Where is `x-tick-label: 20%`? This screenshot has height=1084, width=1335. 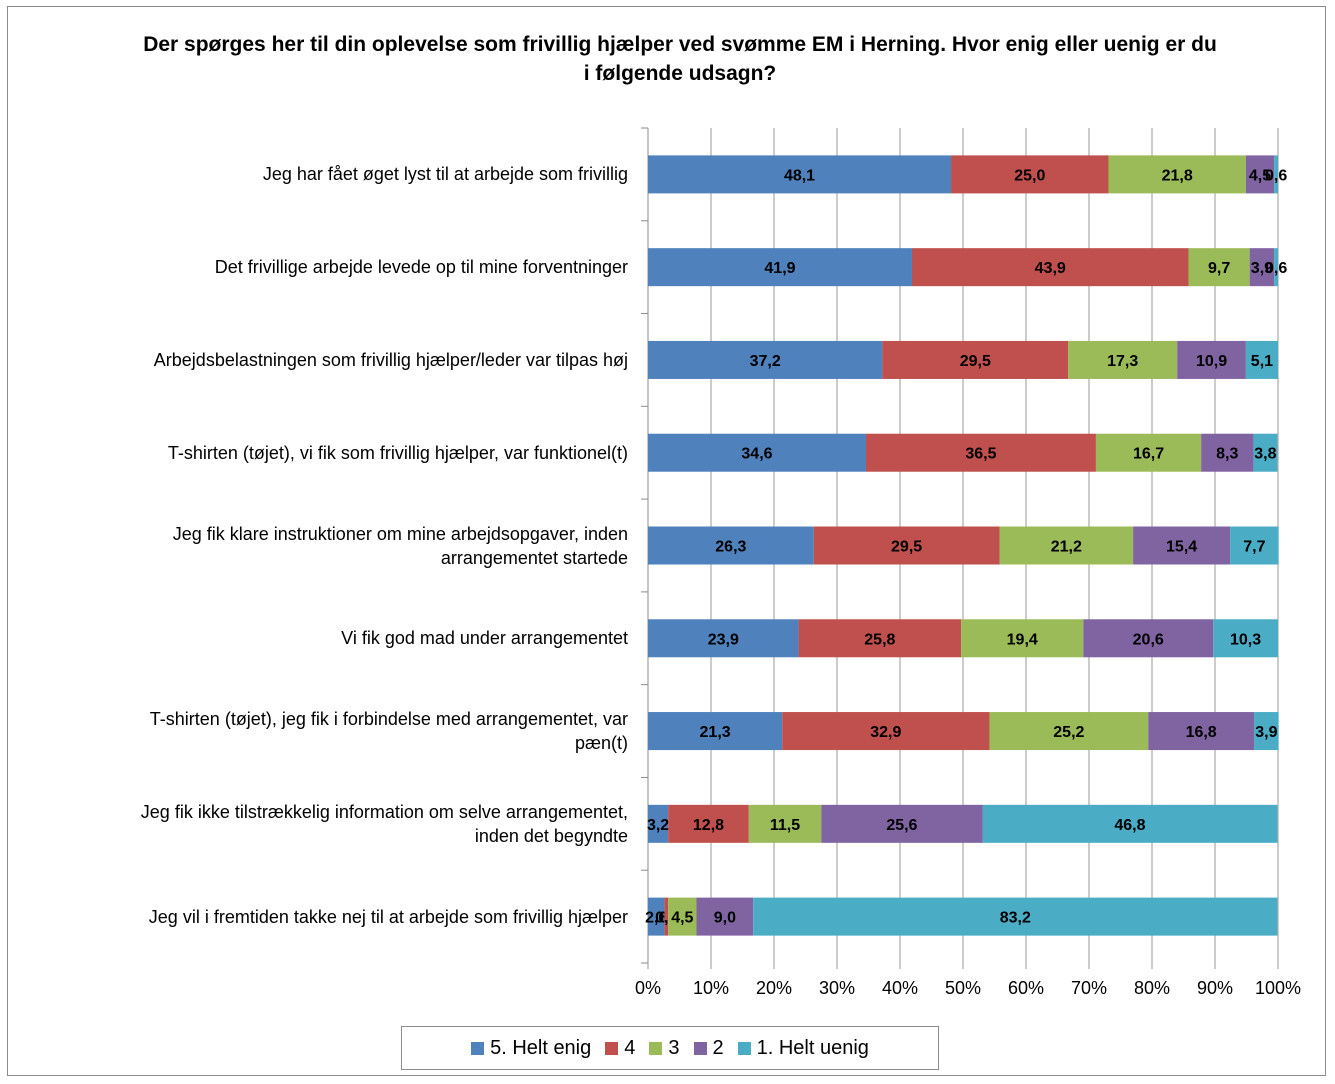 x-tick-label: 20% is located at coordinates (774, 988).